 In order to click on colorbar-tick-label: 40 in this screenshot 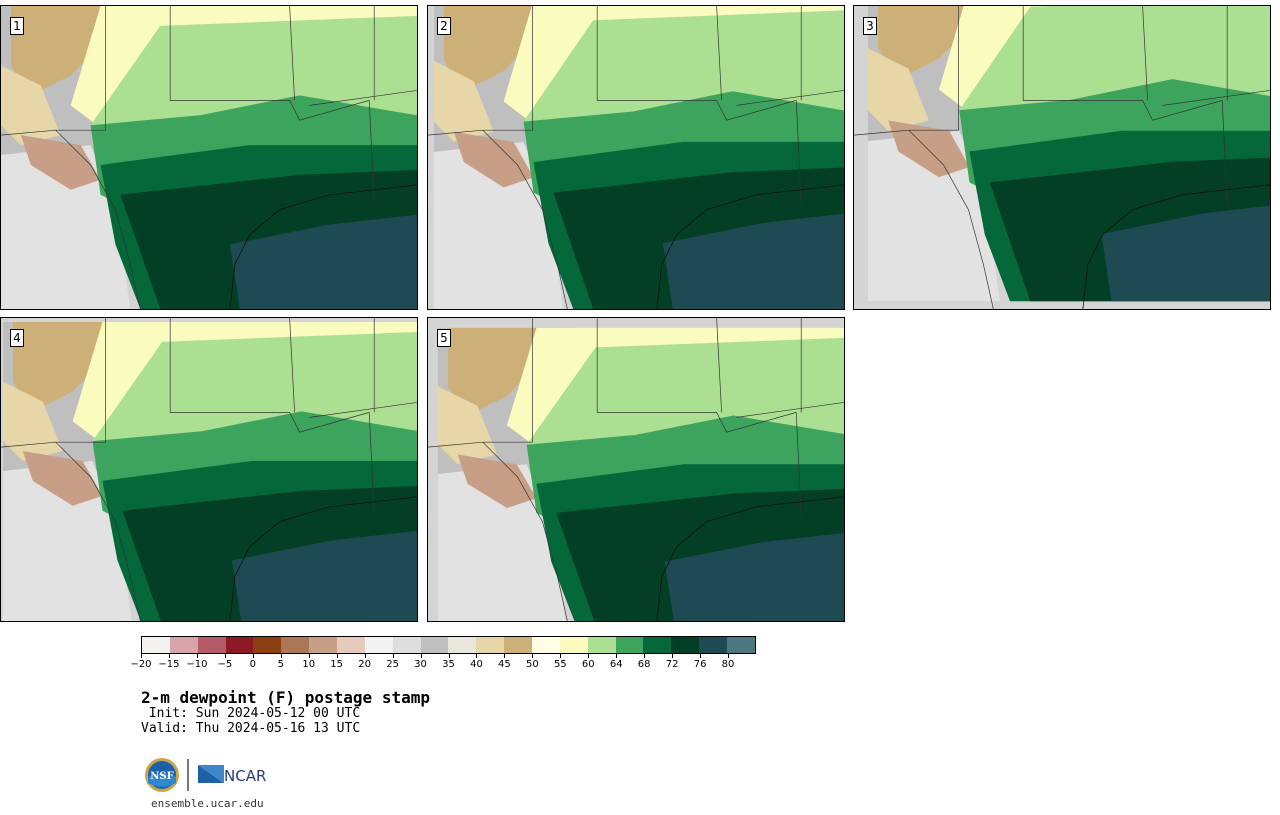, I will do `click(476, 664)`.